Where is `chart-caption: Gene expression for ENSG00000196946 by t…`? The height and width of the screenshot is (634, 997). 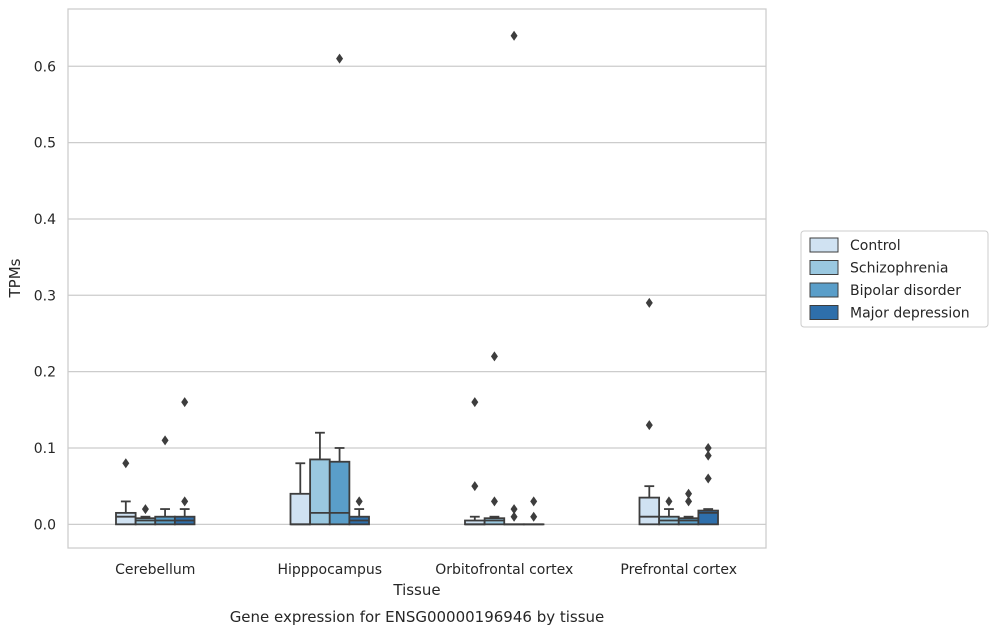
chart-caption: Gene expression for ENSG00000196946 by t… is located at coordinates (417, 617).